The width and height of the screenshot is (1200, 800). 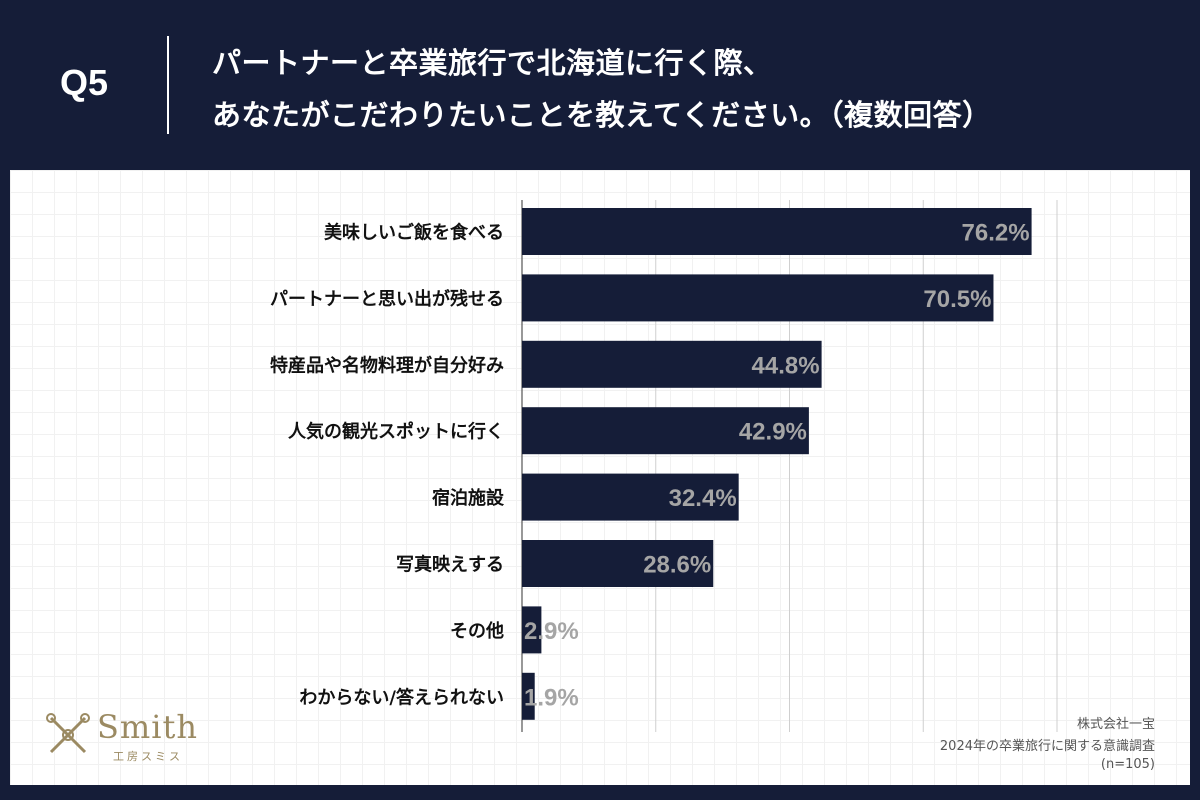 What do you see at coordinates (450, 565) in the screenshot?
I see `category-label: 写真映えする` at bounding box center [450, 565].